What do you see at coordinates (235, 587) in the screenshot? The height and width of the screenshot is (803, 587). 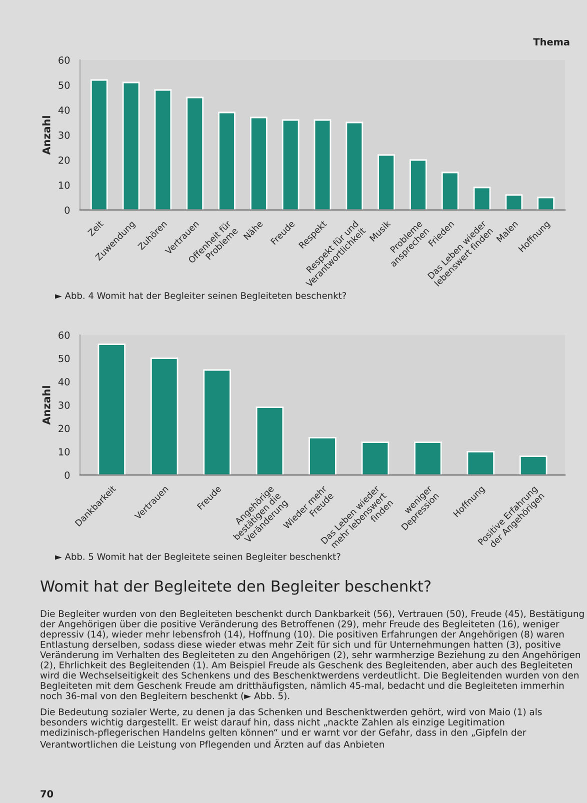 I see `text: Womit hat der Begleitete den Begleiter beschenkt?` at bounding box center [235, 587].